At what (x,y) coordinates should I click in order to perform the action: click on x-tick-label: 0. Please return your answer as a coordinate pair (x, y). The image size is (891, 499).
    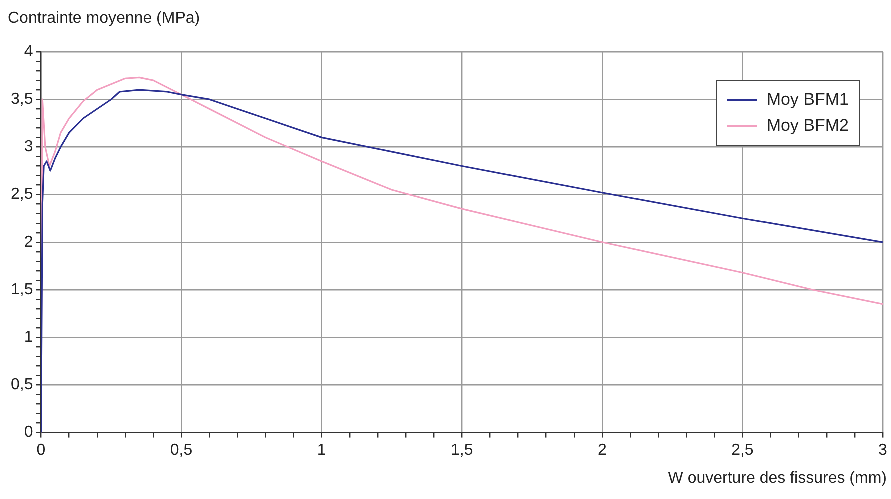
    Looking at the image, I should click on (41, 450).